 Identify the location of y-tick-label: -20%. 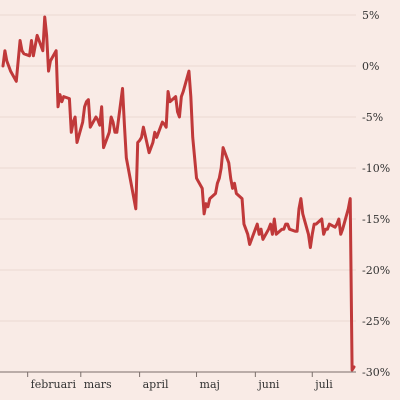
(376, 270).